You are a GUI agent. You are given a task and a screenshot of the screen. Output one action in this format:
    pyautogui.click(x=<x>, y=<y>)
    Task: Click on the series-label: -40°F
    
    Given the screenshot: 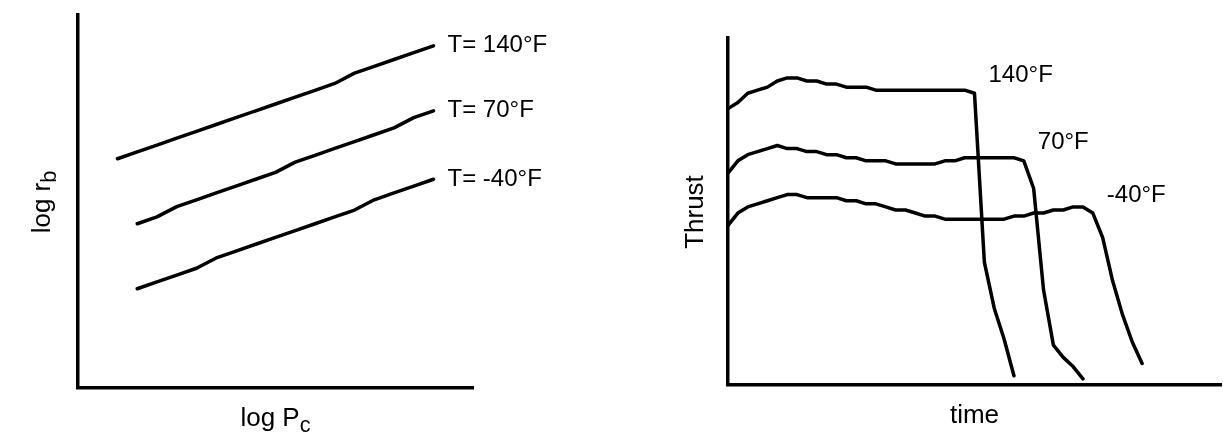 What is the action you would take?
    pyautogui.click(x=1136, y=193)
    